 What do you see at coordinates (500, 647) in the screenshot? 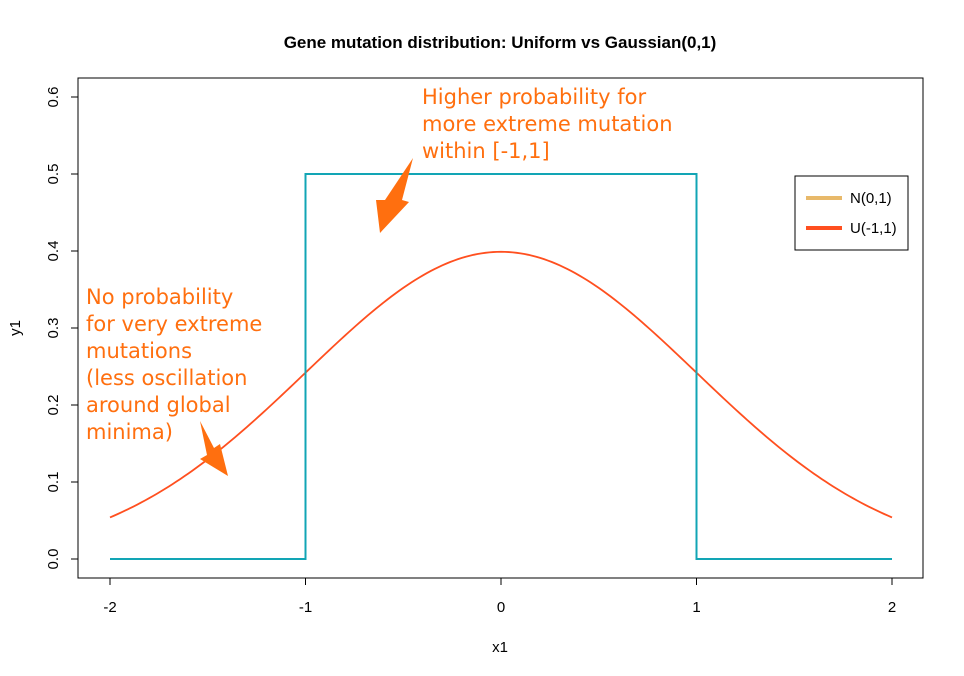
I see `x-axis-label: x1` at bounding box center [500, 647].